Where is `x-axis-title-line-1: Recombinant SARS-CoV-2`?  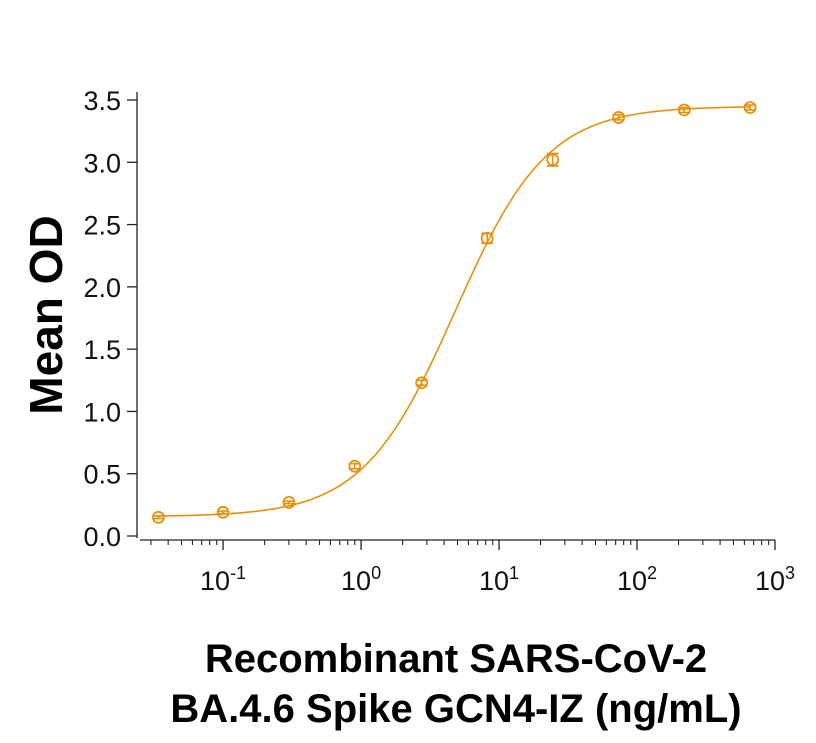 x-axis-title-line-1: Recombinant SARS-CoV-2 is located at coordinates (456, 659).